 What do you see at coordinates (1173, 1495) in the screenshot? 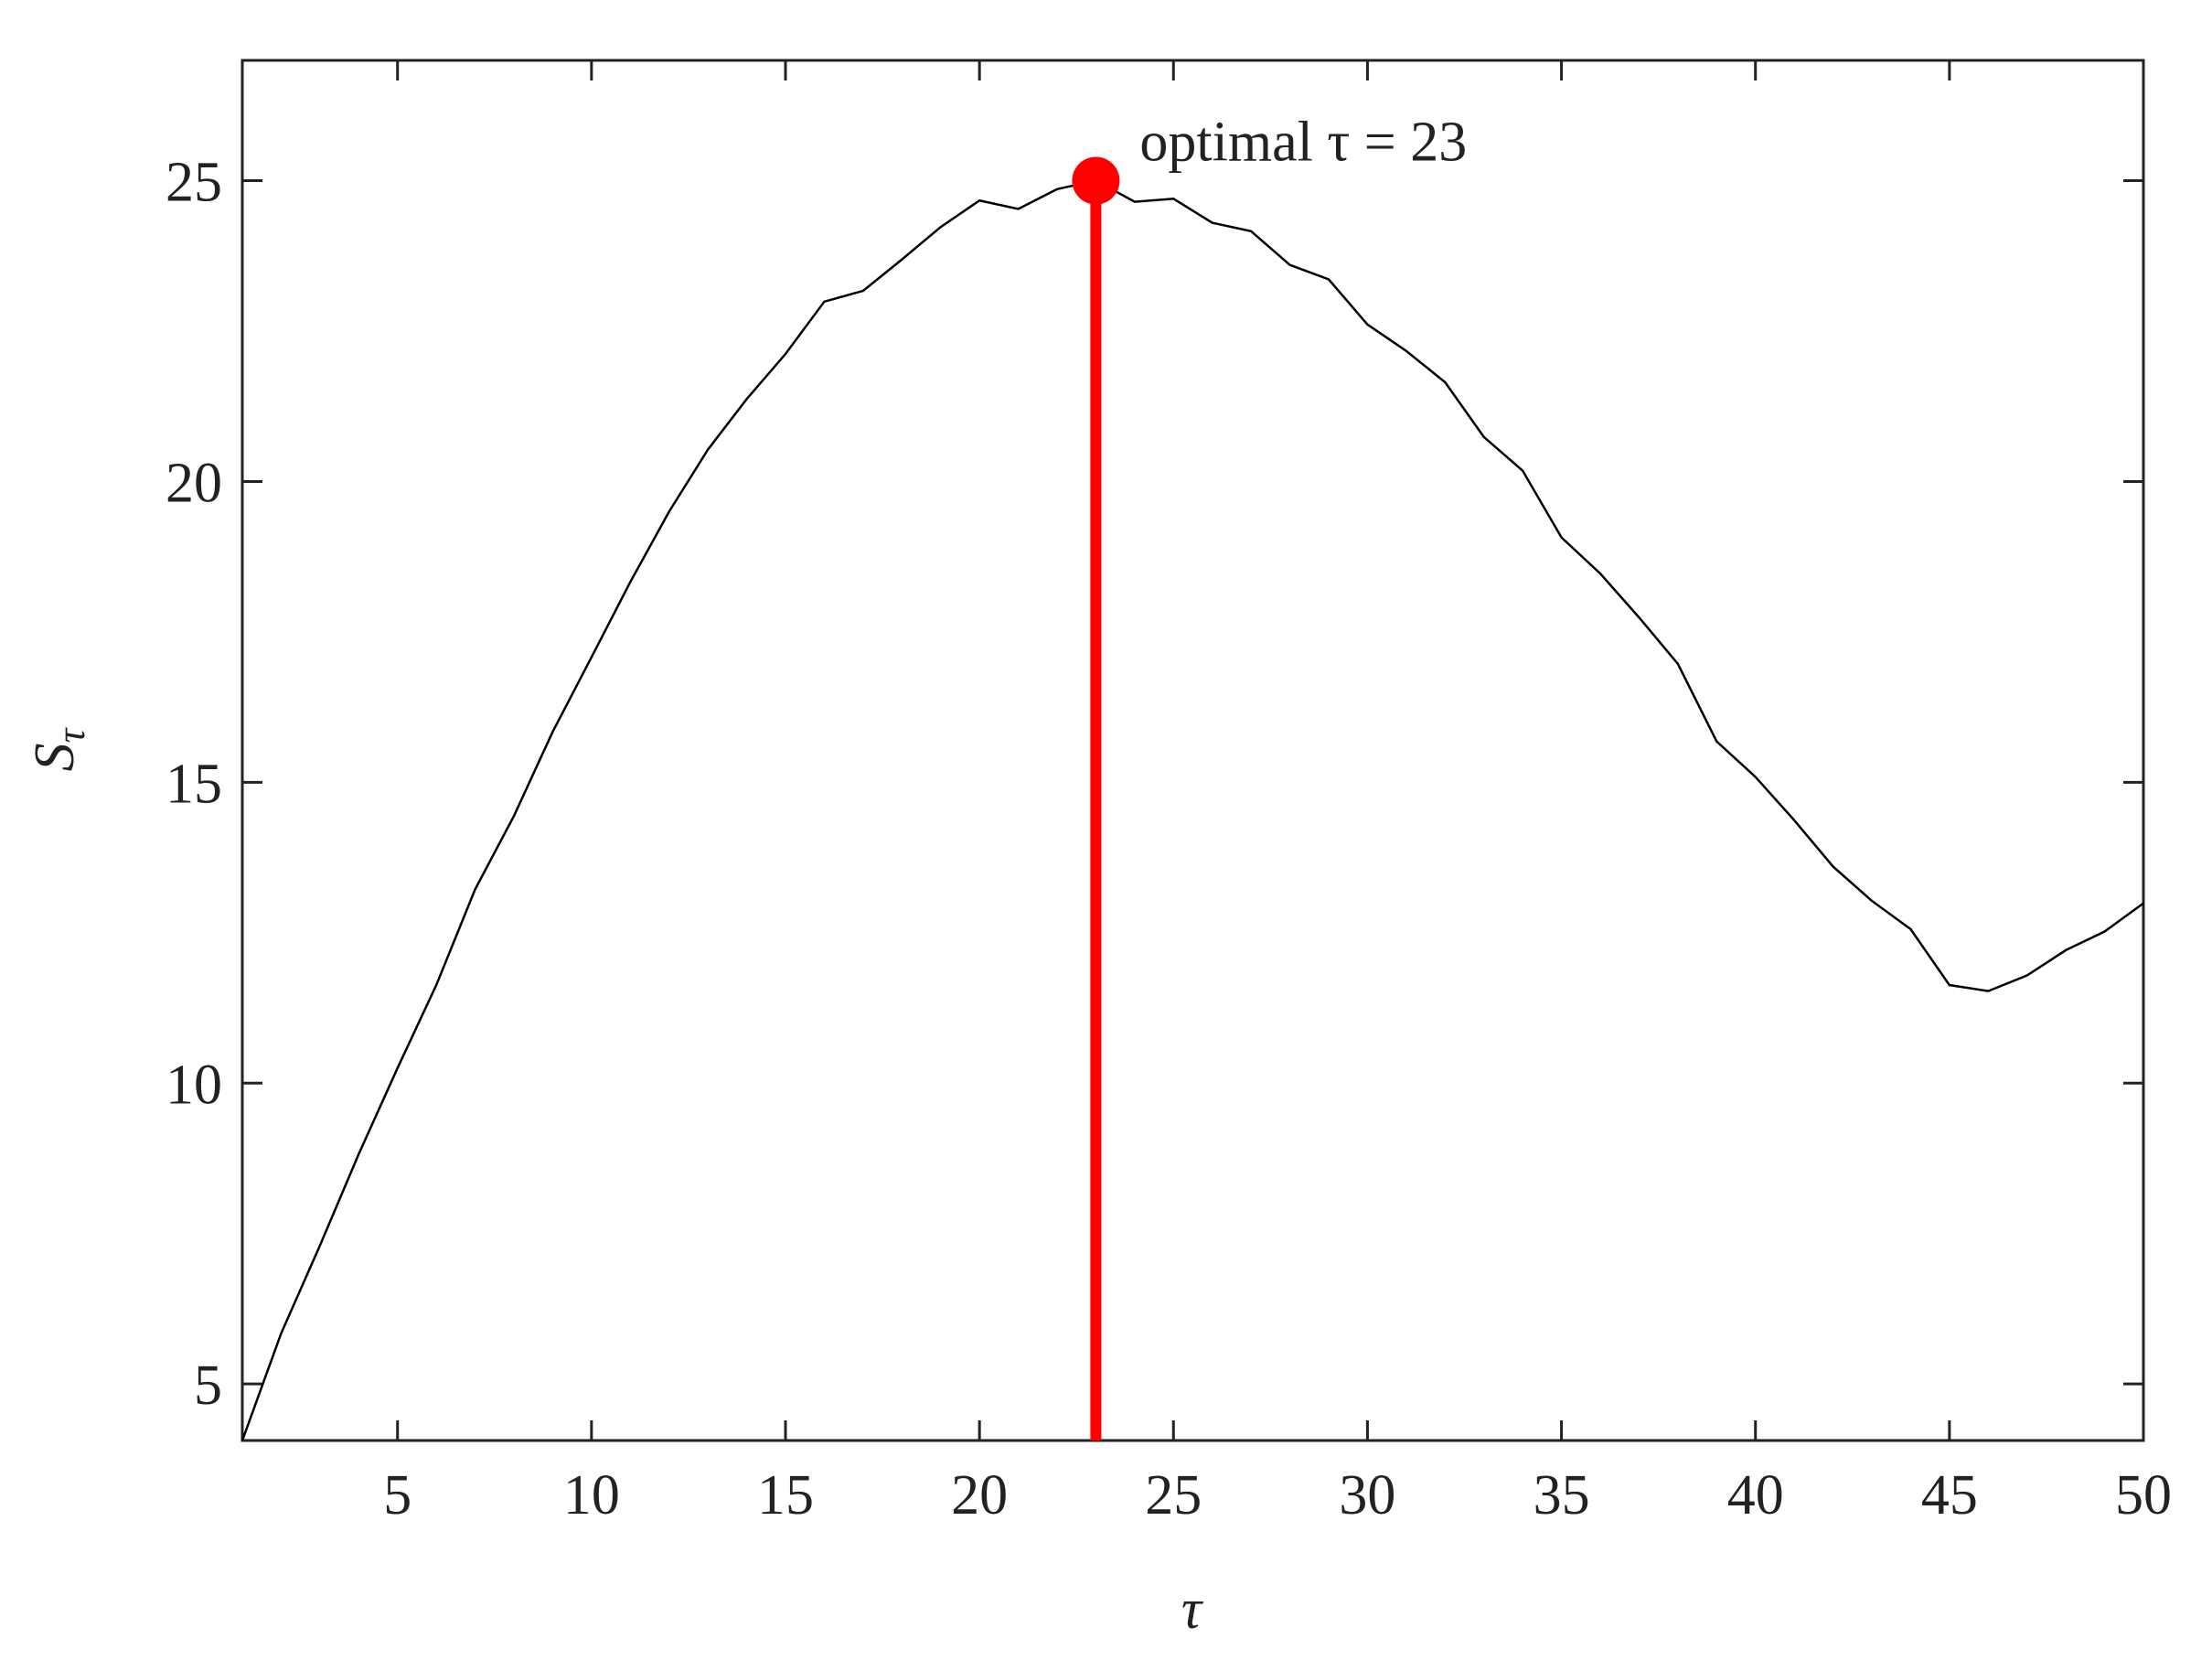
I see `x-tick-label: 25` at bounding box center [1173, 1495].